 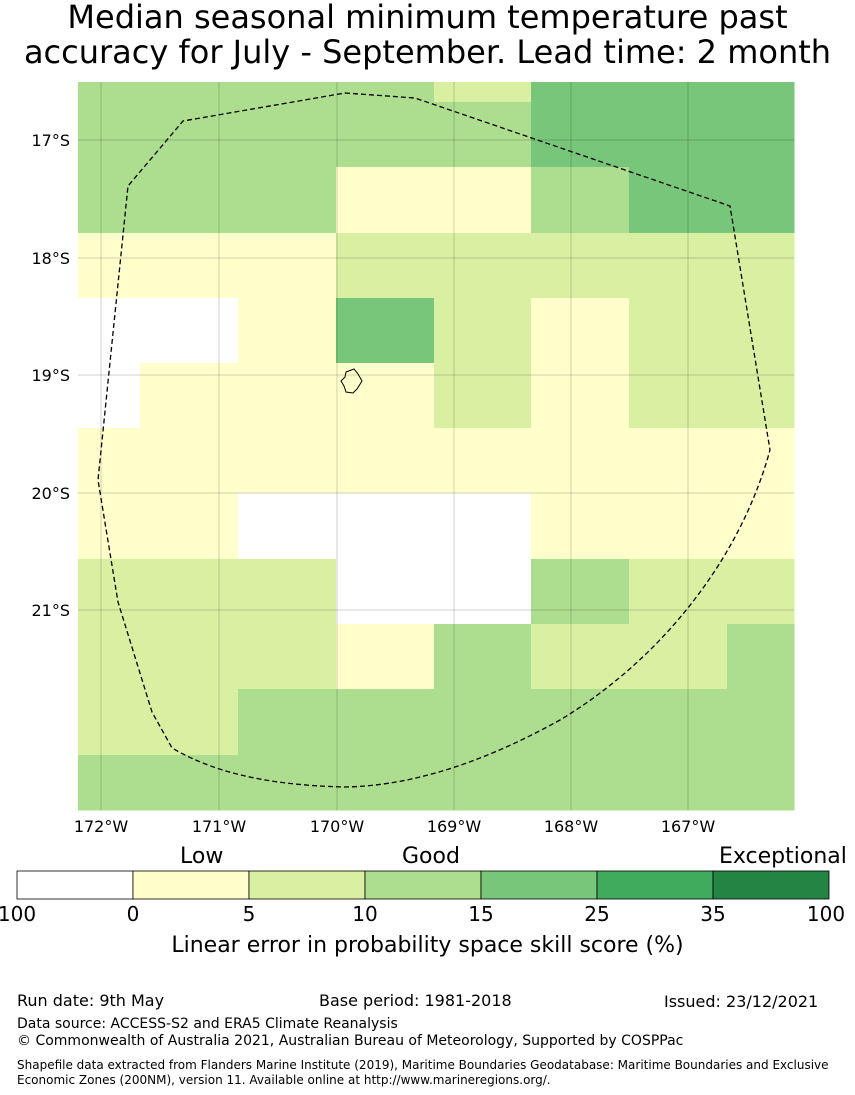 What do you see at coordinates (50, 610) in the screenshot?
I see `latitude-label: 21°S` at bounding box center [50, 610].